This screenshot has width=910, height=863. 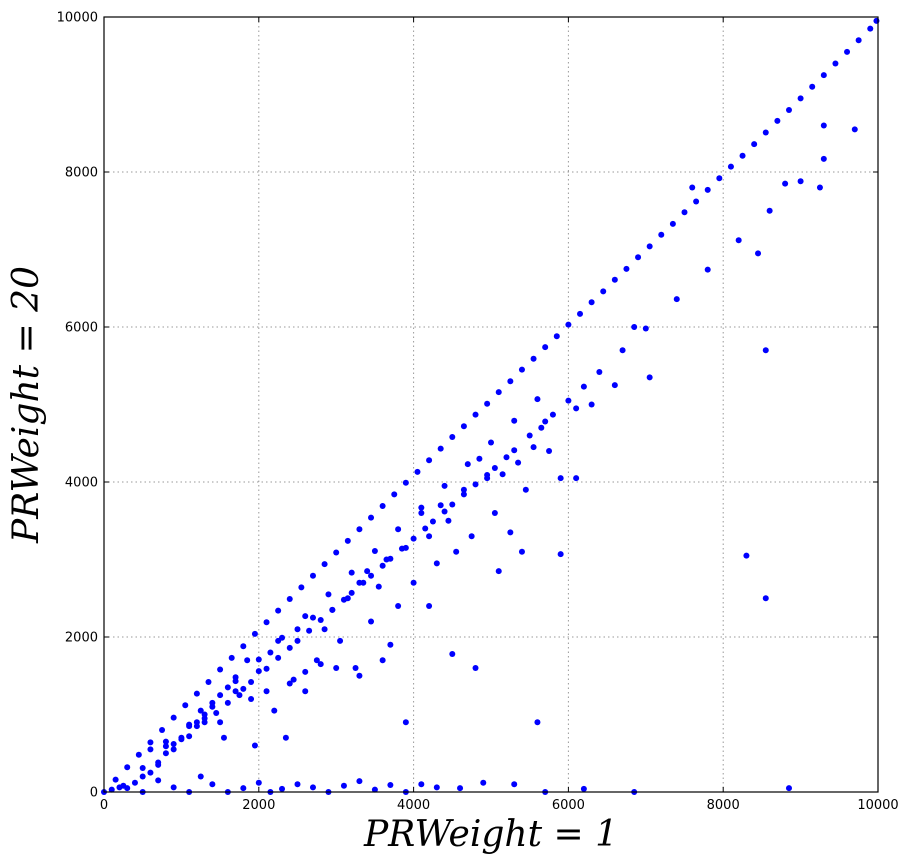 What do you see at coordinates (81, 638) in the screenshot?
I see `y-tick-label: 2000` at bounding box center [81, 638].